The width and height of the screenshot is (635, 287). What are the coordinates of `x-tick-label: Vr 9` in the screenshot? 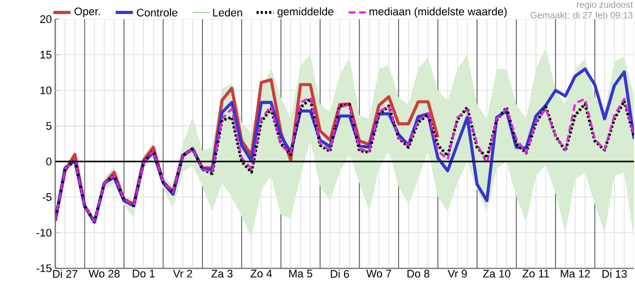 It's located at (457, 274).